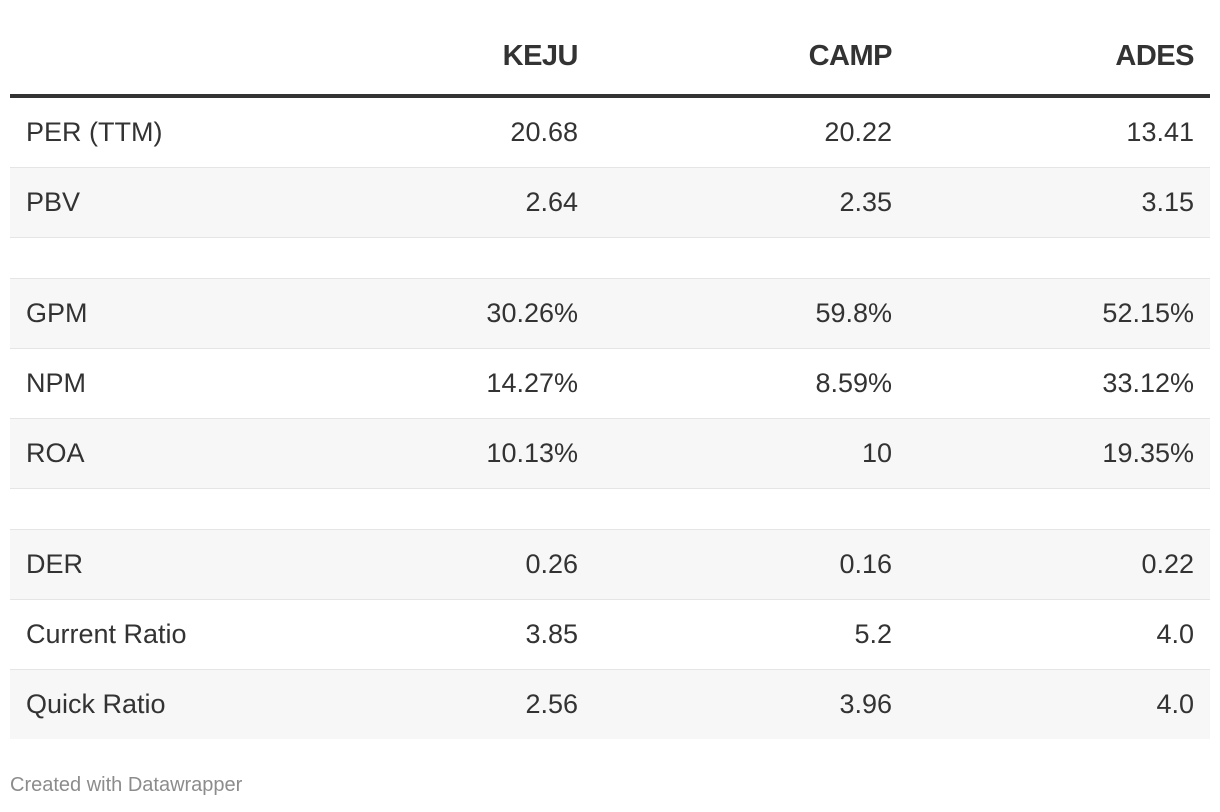  I want to click on table-row: Quick Ratio 2.56 3.96 4.0, so click(610, 704).